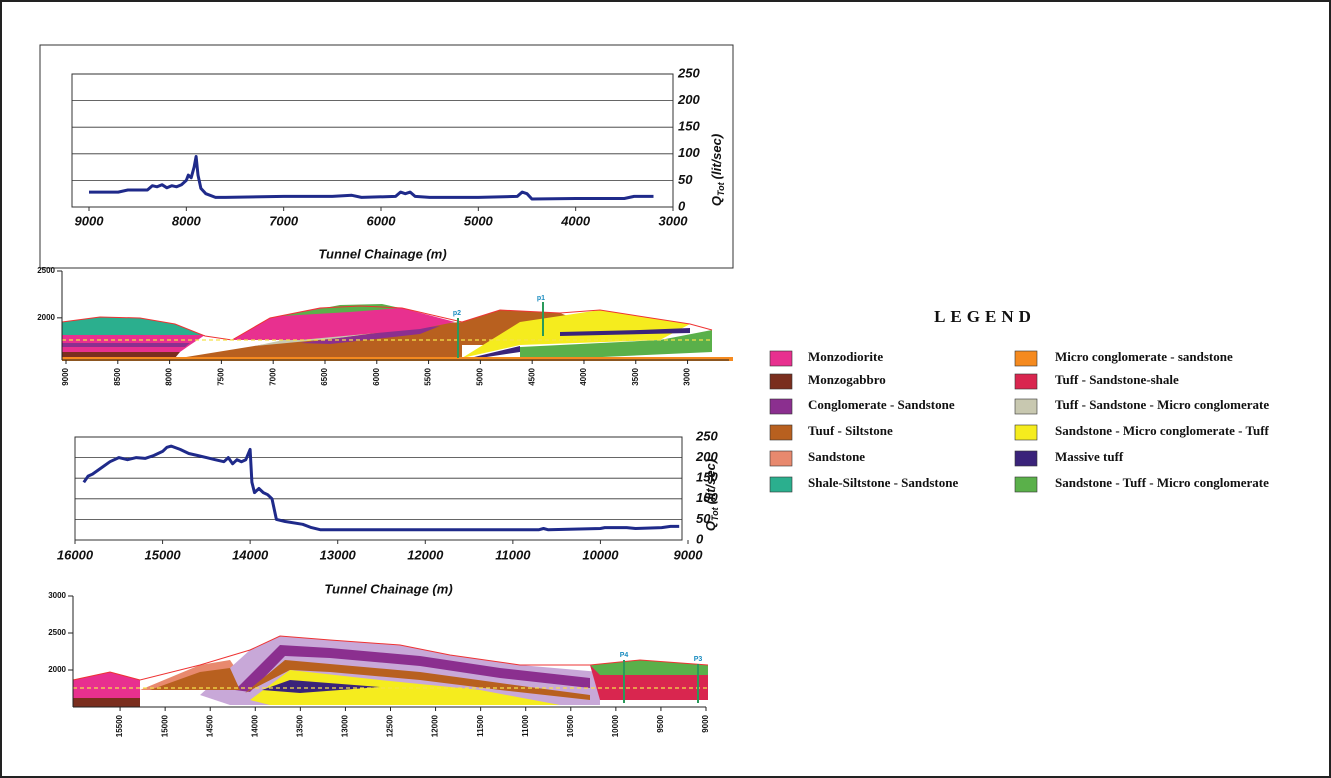 This screenshot has height=778, width=1331. What do you see at coordinates (883, 482) in the screenshot?
I see `legend-label: Shale-Siltstone - Sandstone` at bounding box center [883, 482].